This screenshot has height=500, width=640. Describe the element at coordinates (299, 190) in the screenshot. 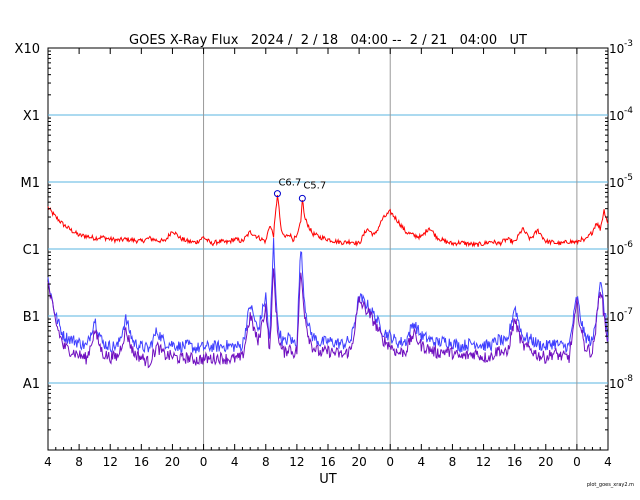

I see `annotation-layer: C6.7 C5.7` at that location.